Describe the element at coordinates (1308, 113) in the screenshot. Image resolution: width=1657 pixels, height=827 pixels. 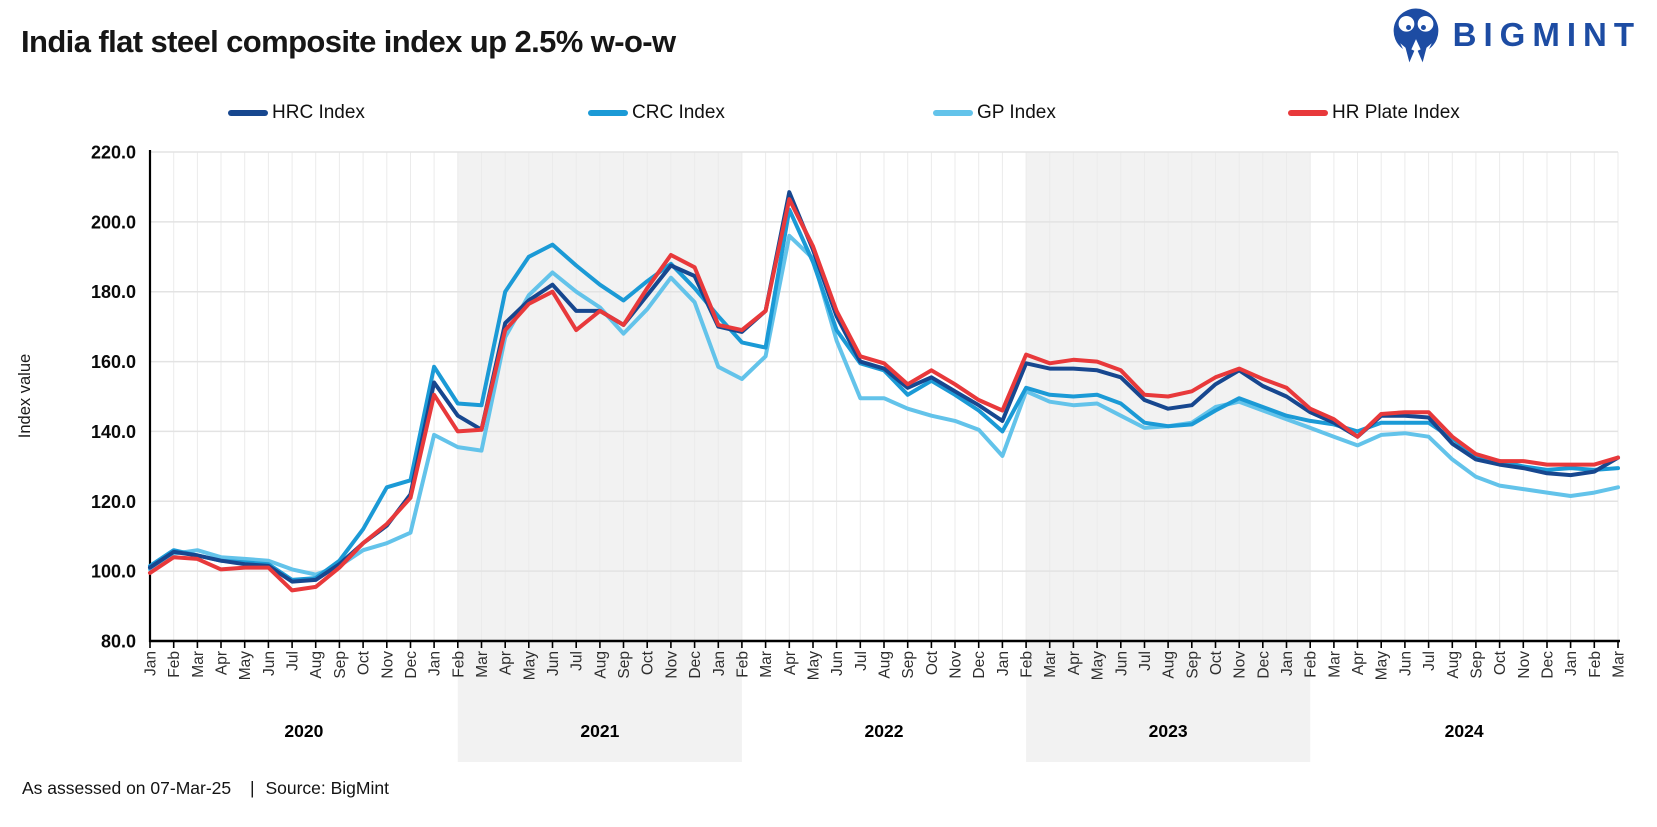
I see `hr-plate-legend-swatch-icon` at that location.